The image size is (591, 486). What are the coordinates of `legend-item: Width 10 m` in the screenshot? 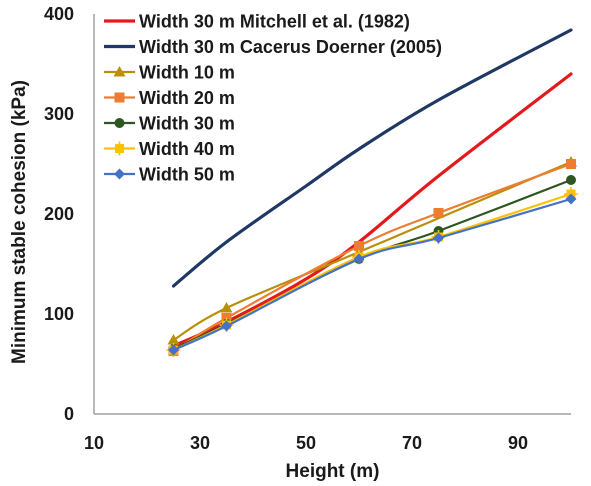 It's located at (169, 73).